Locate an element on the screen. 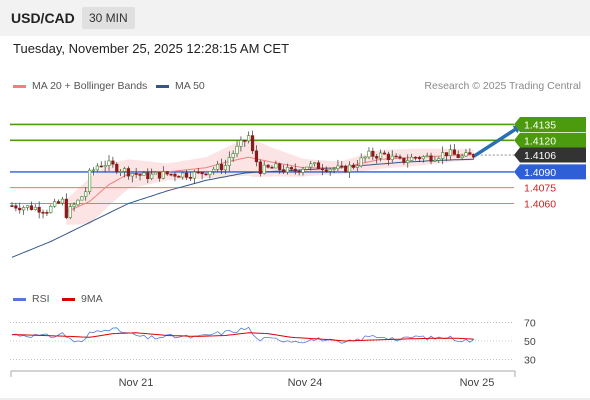 This screenshot has width=590, height=400. price-label-bg is located at coordinates (550, 124).